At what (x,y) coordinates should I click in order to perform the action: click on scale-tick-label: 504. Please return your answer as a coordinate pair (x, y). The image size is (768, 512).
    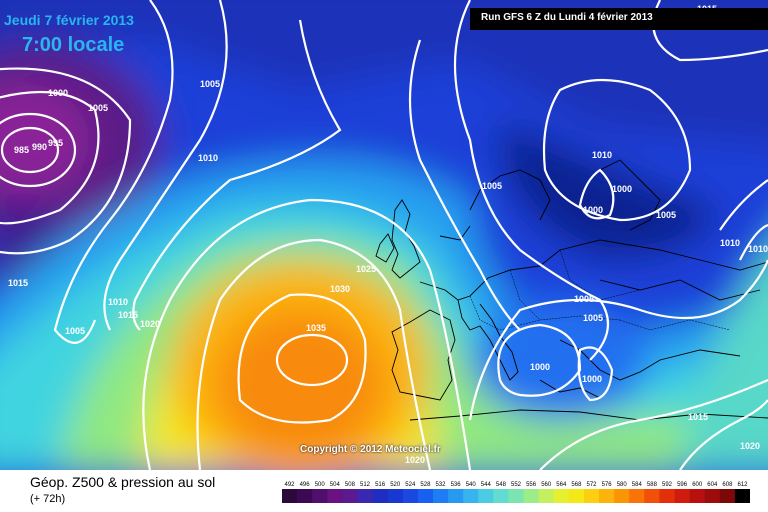
    Looking at the image, I should click on (335, 485).